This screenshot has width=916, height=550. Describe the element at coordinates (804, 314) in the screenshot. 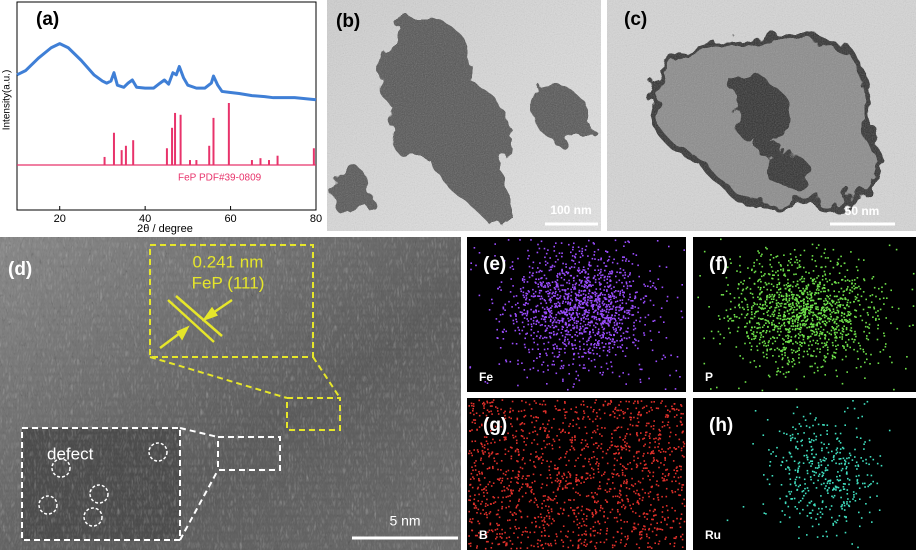

I see `eds-map: (f)P` at that location.